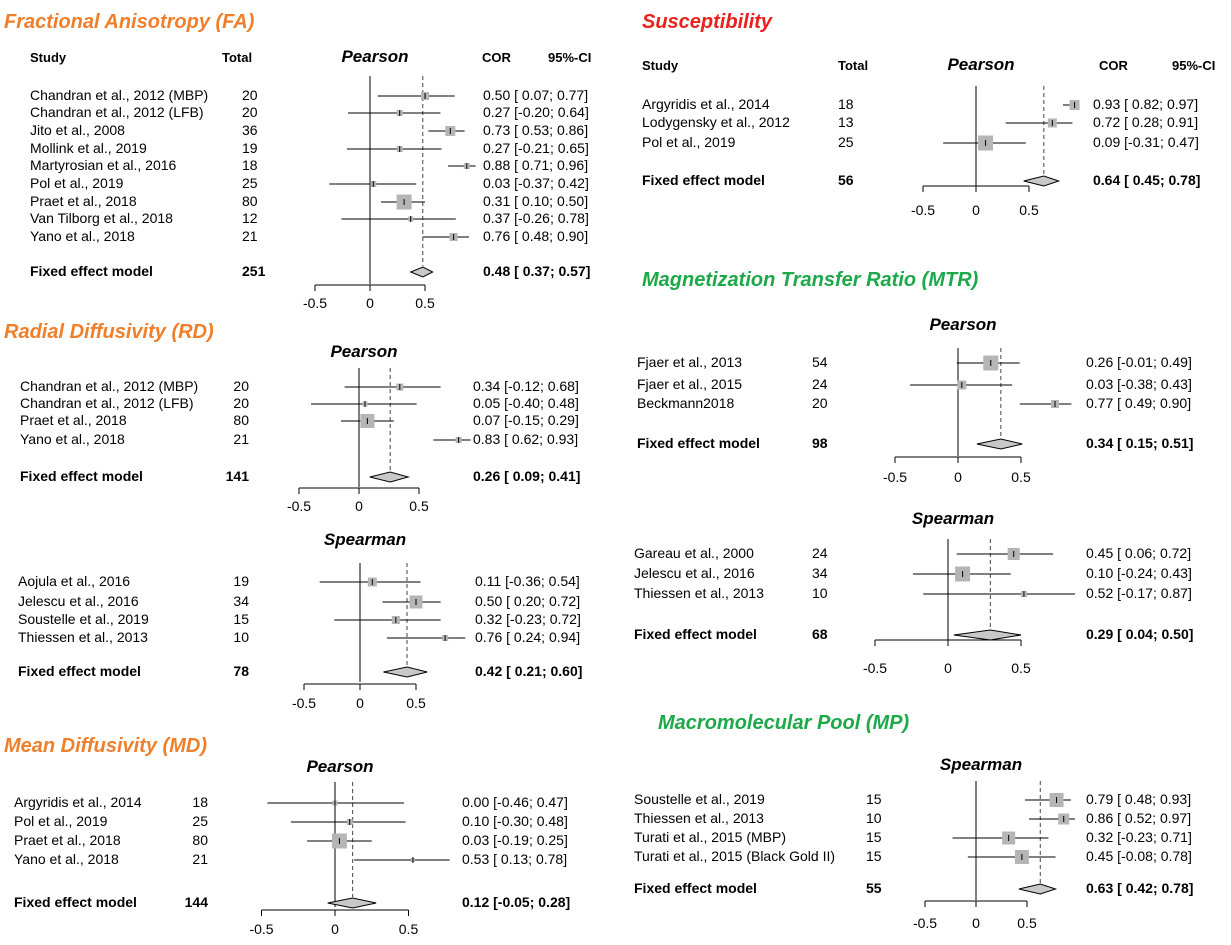 The width and height of the screenshot is (1231, 945). I want to click on study-name: Jelescu et al., 2016, so click(78, 601).